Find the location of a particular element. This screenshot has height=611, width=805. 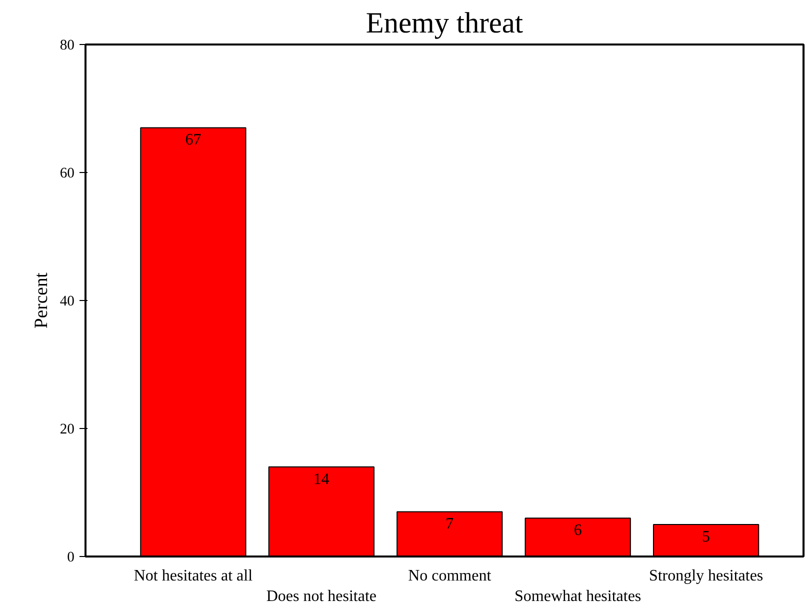

y-tick-label: 20 is located at coordinates (67, 430).